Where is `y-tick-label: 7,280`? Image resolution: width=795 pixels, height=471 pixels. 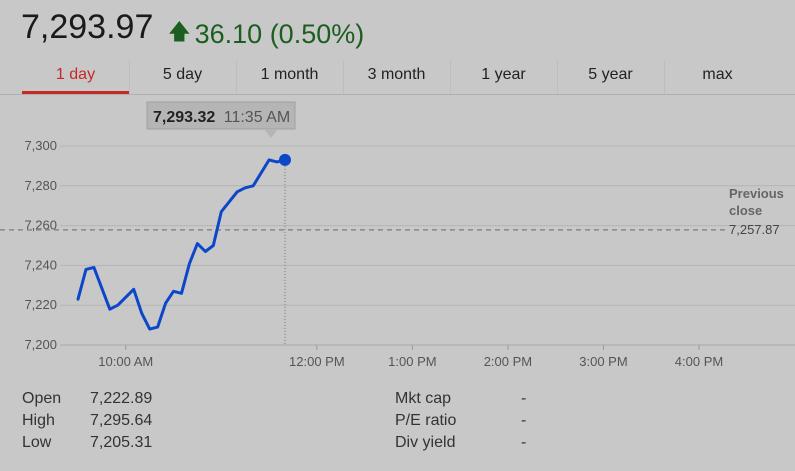
y-tick-label: 7,280 is located at coordinates (40, 185).